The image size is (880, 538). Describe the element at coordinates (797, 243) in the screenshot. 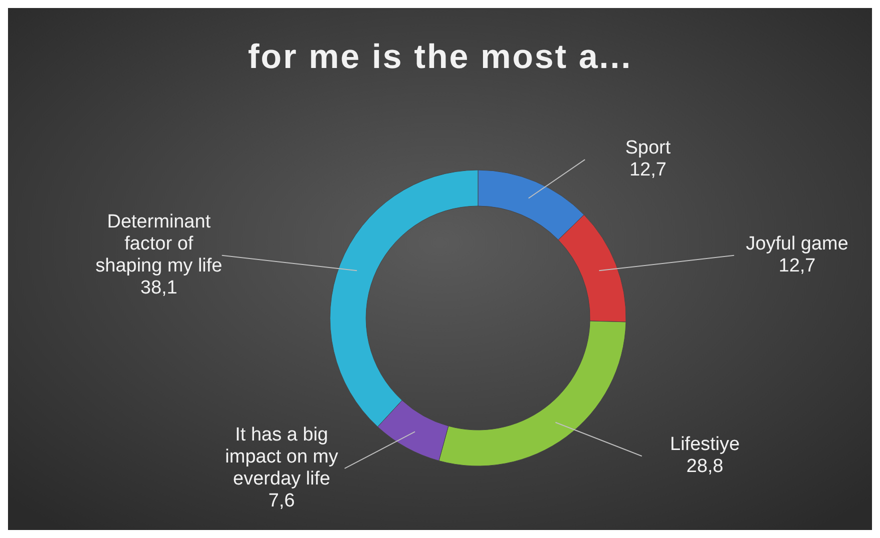

I see `slice-label: Joyful game` at that location.